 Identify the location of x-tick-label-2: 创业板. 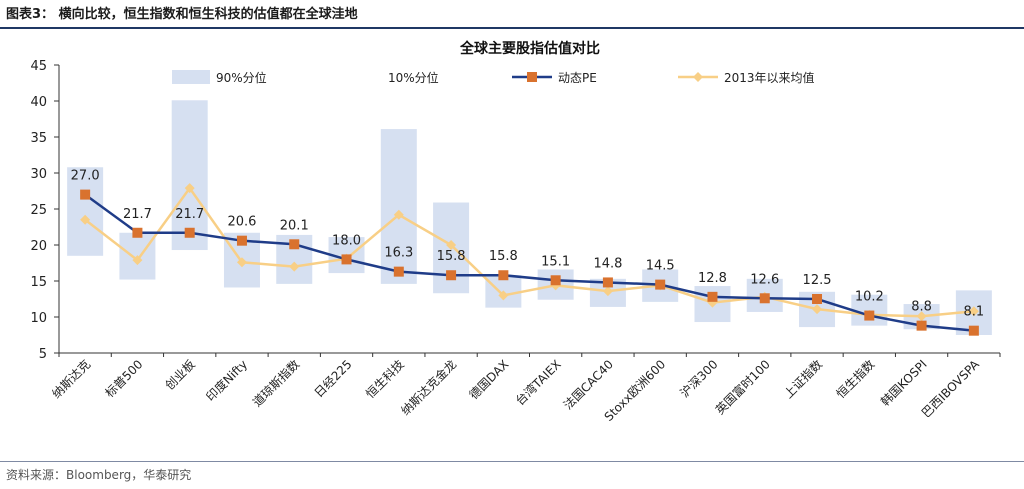
(179, 374).